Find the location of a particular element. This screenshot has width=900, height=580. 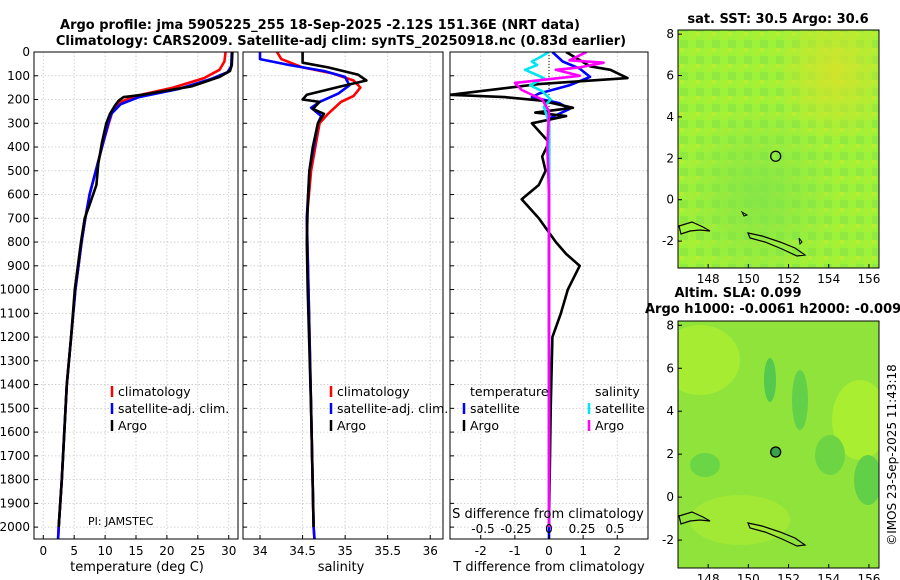

x-tick-label: -2 is located at coordinates (481, 551).